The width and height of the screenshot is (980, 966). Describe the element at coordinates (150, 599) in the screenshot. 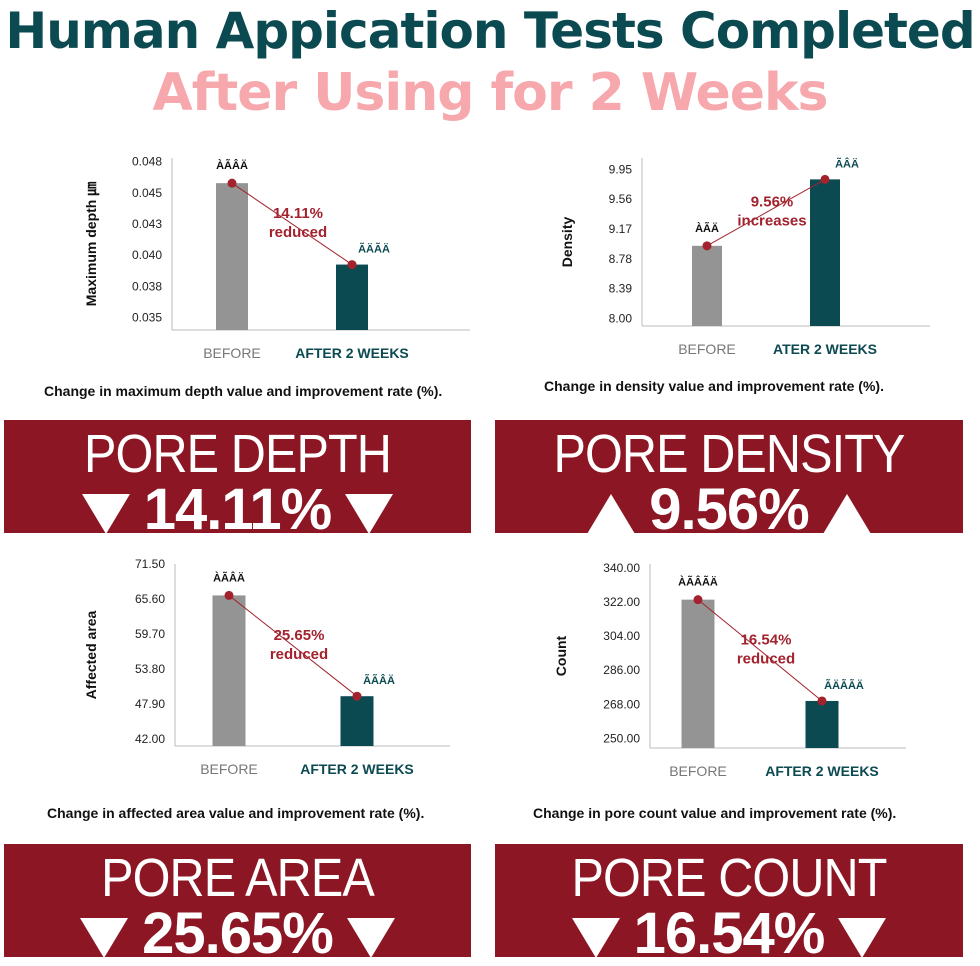

I see `y-tick-label: 65.60` at that location.